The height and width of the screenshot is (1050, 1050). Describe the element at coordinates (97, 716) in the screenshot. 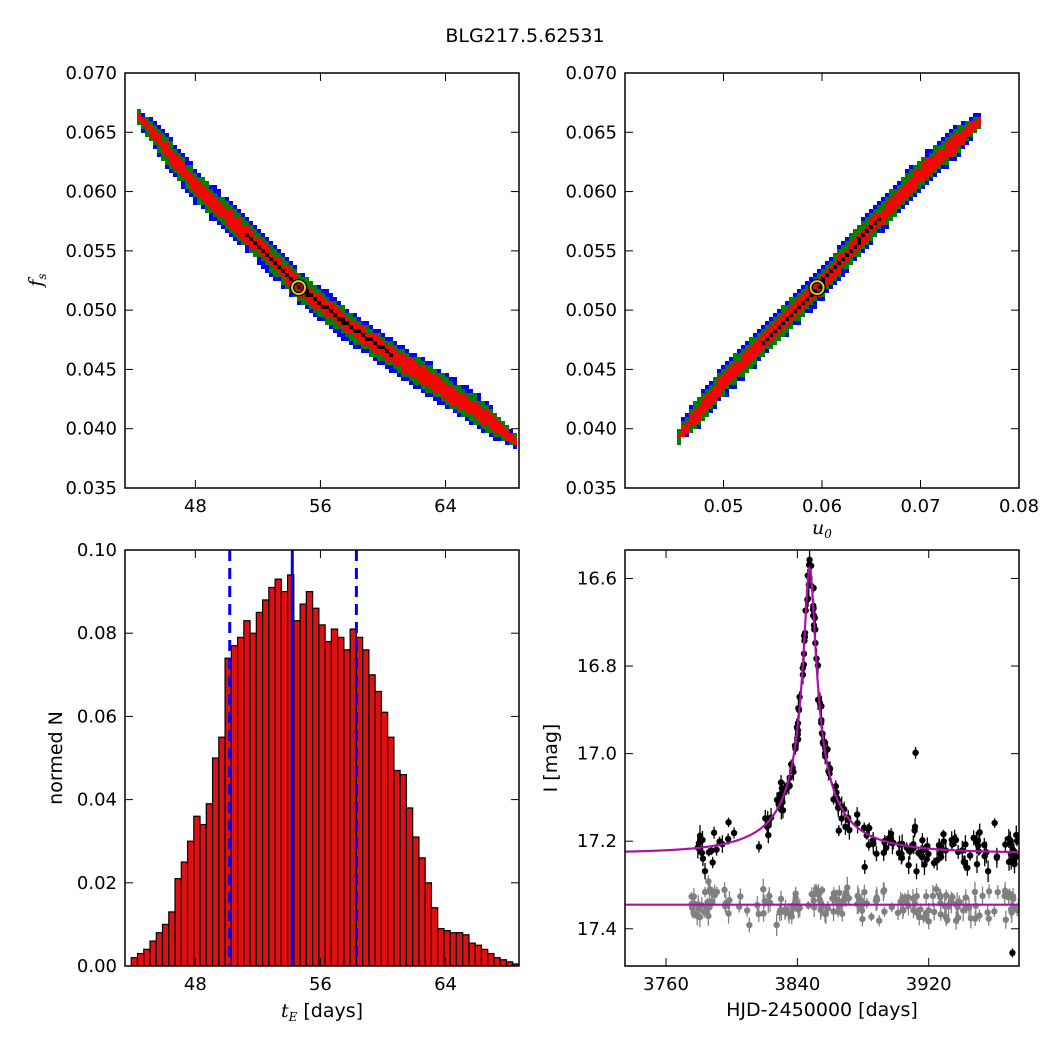

I see `y-tick-label: 0.06` at that location.